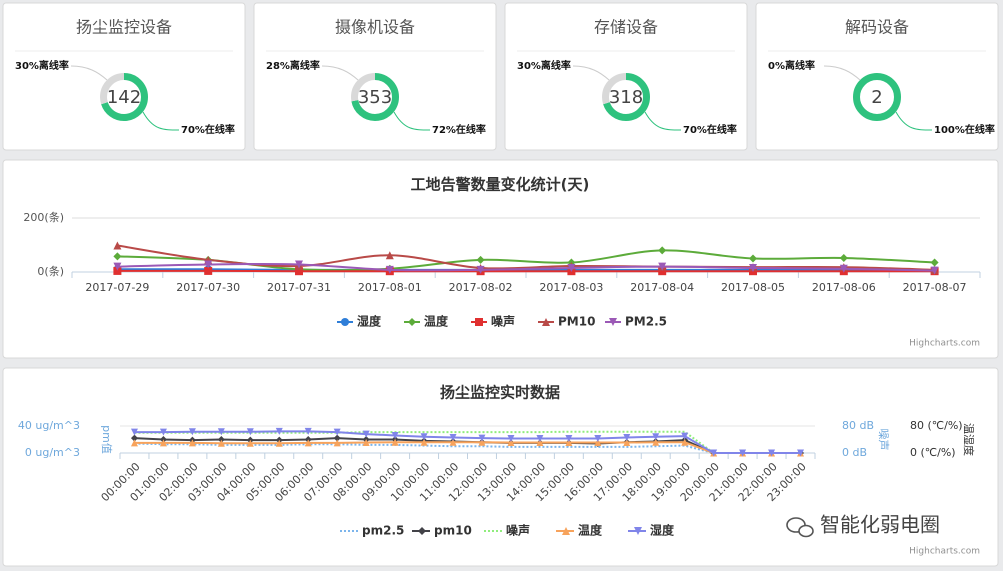  Describe the element at coordinates (208, 287) in the screenshot. I see `x-tick-label: 2017-07-30` at that location.